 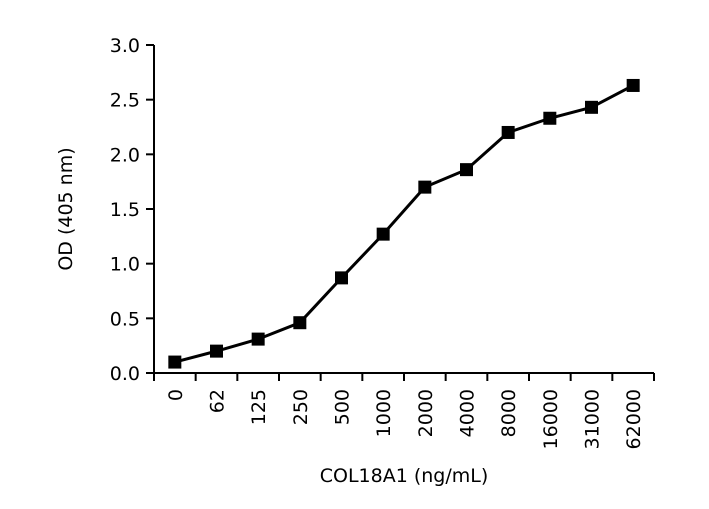 I want to click on y-tick-label: 1.5, so click(x=125, y=210).